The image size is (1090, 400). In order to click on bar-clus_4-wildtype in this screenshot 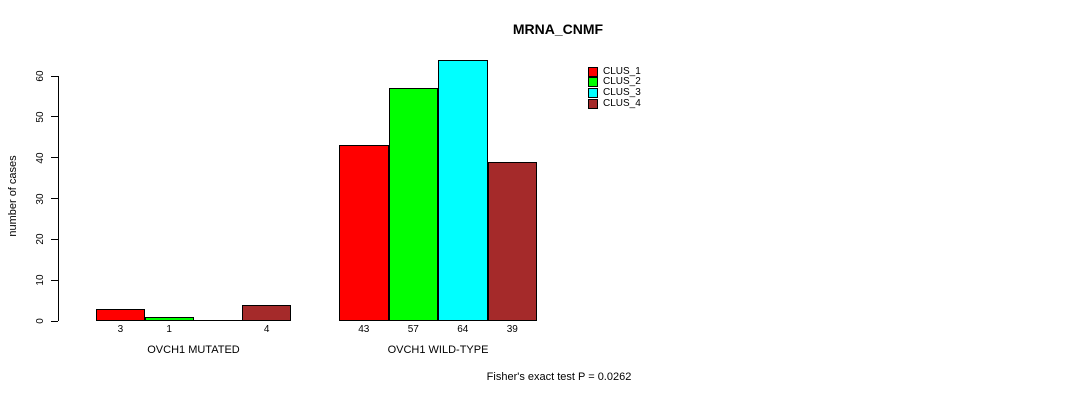, I will do `click(512, 241)`.